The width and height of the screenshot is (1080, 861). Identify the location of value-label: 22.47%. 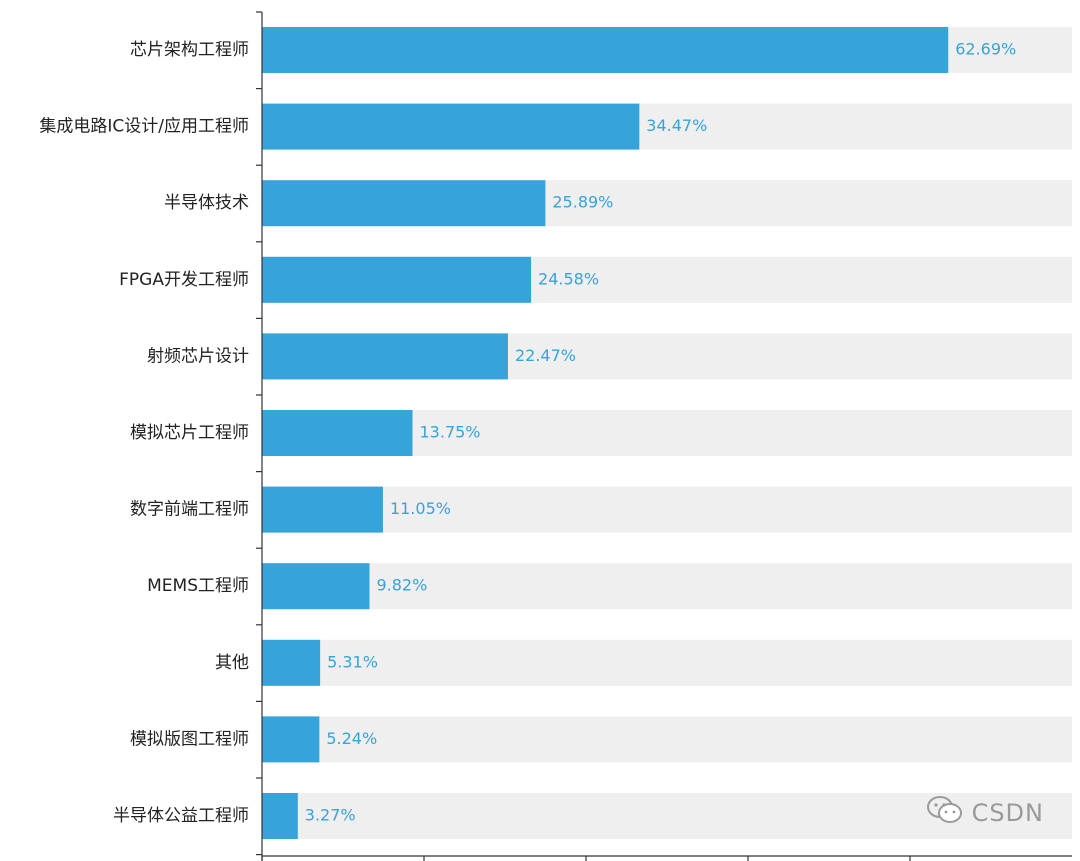
(545, 355).